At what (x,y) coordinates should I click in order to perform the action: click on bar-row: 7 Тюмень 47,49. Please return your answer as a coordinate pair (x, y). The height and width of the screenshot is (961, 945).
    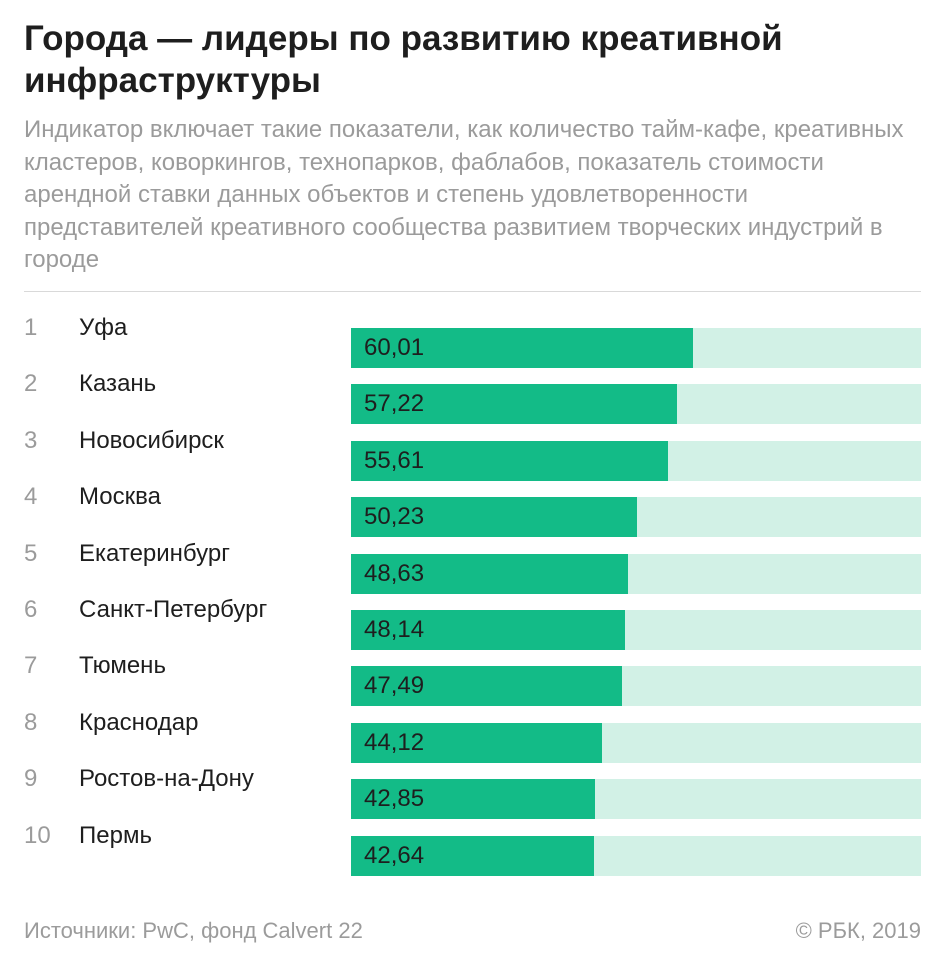
    Looking at the image, I should click on (472, 679).